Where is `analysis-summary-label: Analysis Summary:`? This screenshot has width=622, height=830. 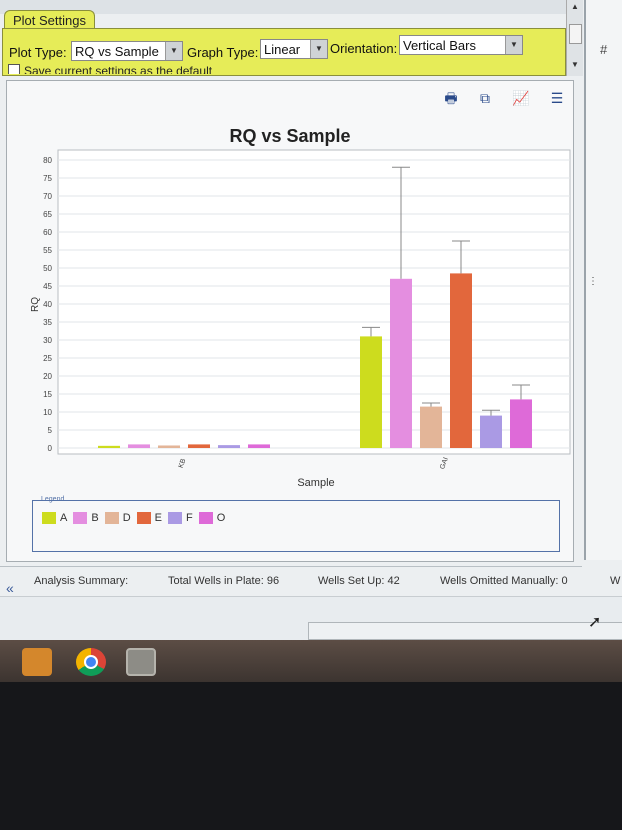
analysis-summary-label: Analysis Summary: is located at coordinates (81, 581).